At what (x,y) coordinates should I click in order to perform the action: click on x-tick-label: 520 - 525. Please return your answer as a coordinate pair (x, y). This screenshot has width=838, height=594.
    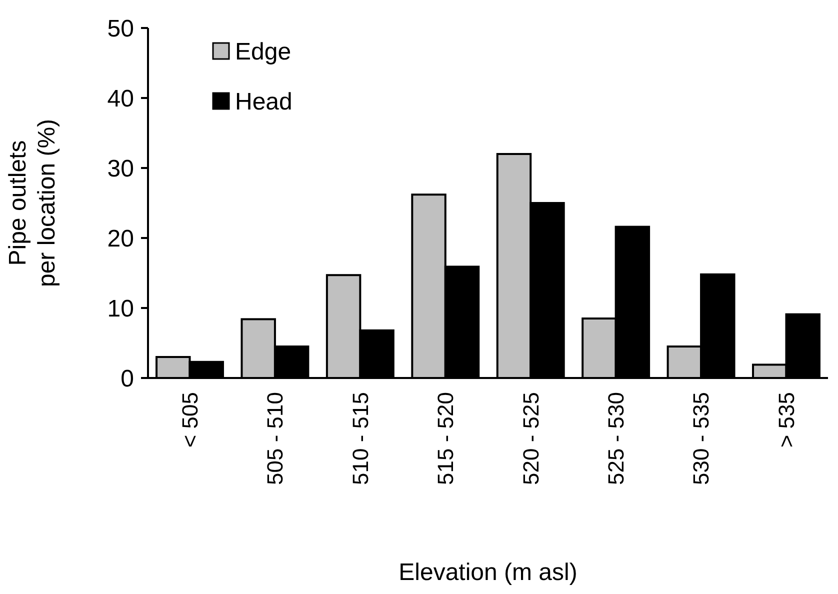
    Looking at the image, I should click on (531, 438).